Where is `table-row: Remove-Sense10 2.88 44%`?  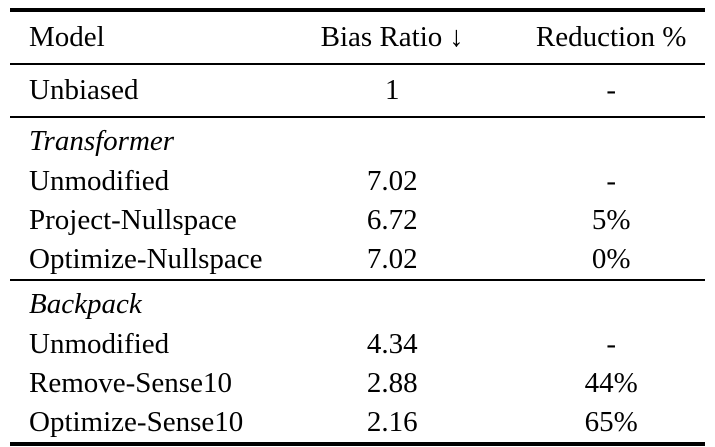 table-row: Remove-Sense10 2.88 44% is located at coordinates (357, 383).